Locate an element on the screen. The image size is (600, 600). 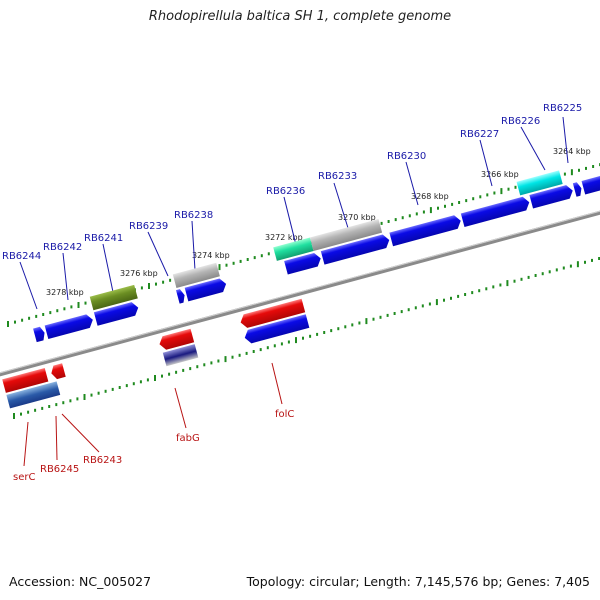
gene-rb6241 is located at coordinates (116, 314).